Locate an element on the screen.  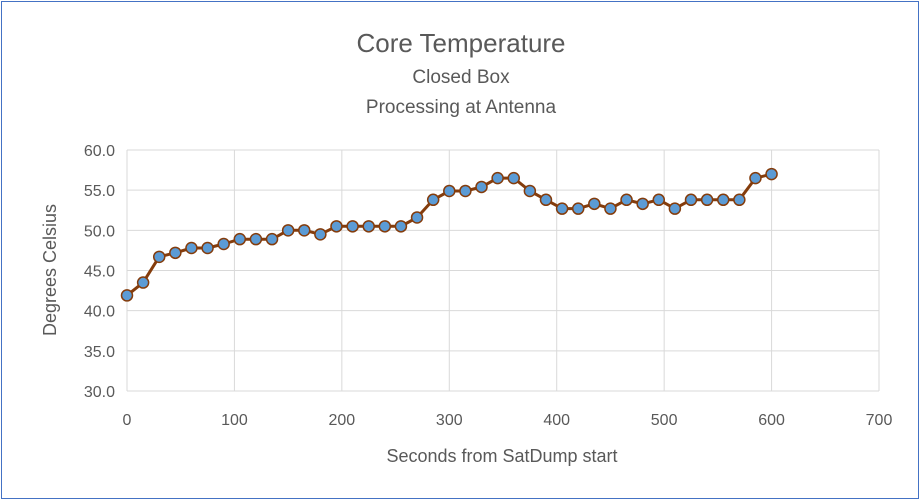
y-tick-label: 45.0 is located at coordinates (99, 272).